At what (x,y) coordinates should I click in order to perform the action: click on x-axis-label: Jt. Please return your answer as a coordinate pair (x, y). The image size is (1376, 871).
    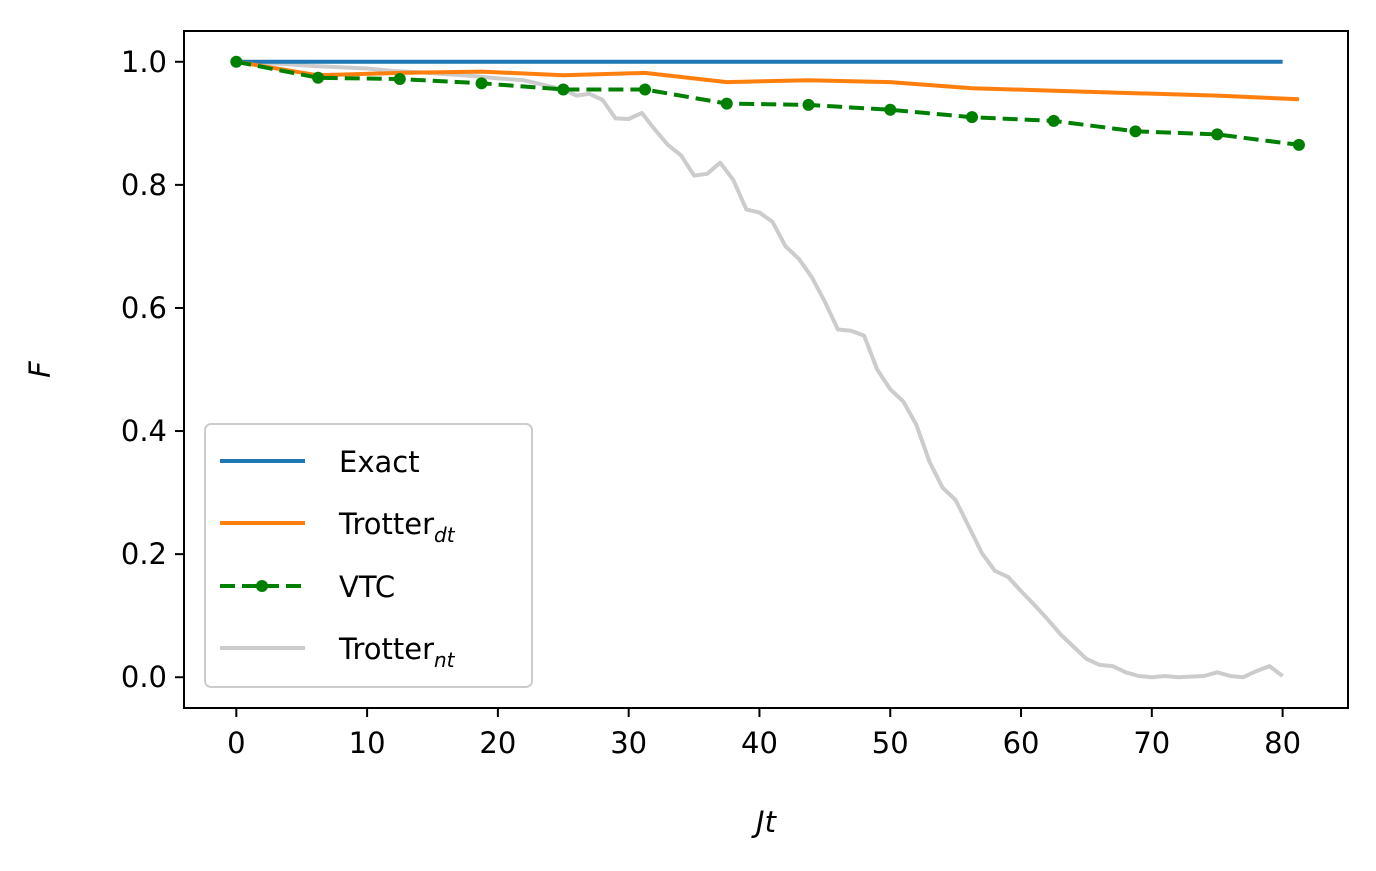
    Looking at the image, I should click on (764, 822).